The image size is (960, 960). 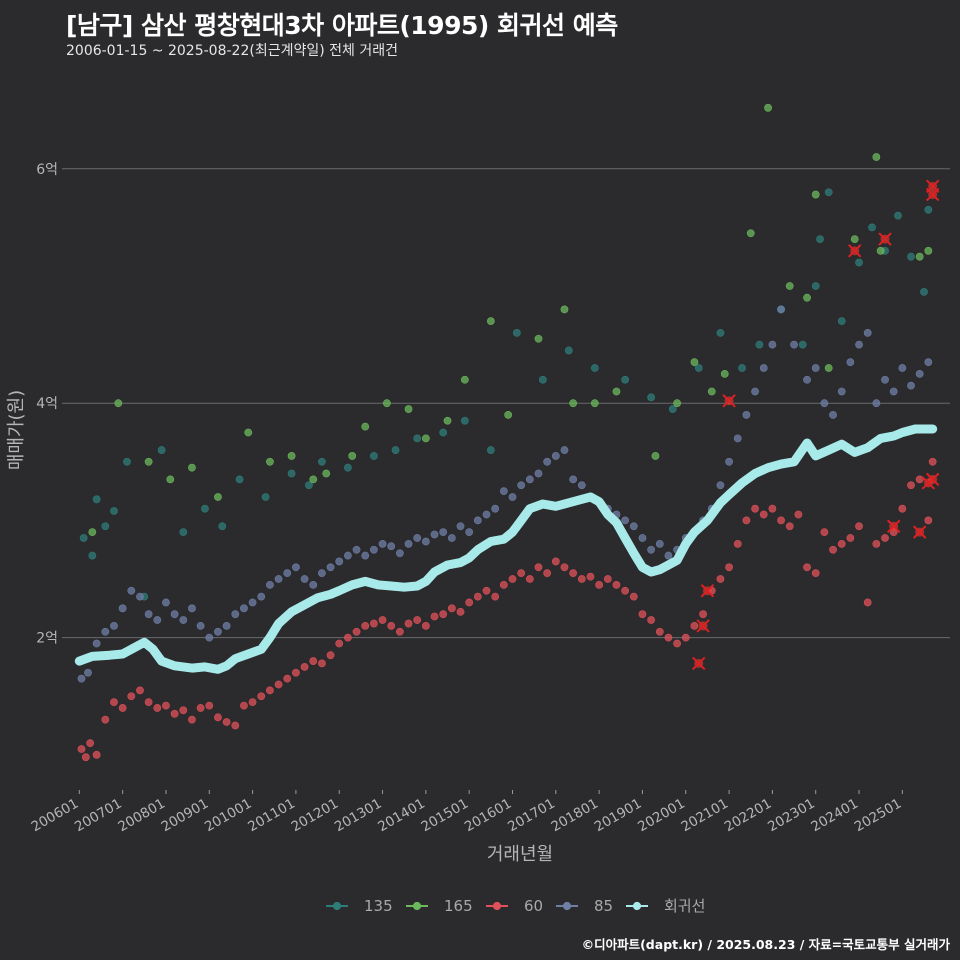 What do you see at coordinates (141, 816) in the screenshot?
I see `x-tick-label: 200801` at bounding box center [141, 816].